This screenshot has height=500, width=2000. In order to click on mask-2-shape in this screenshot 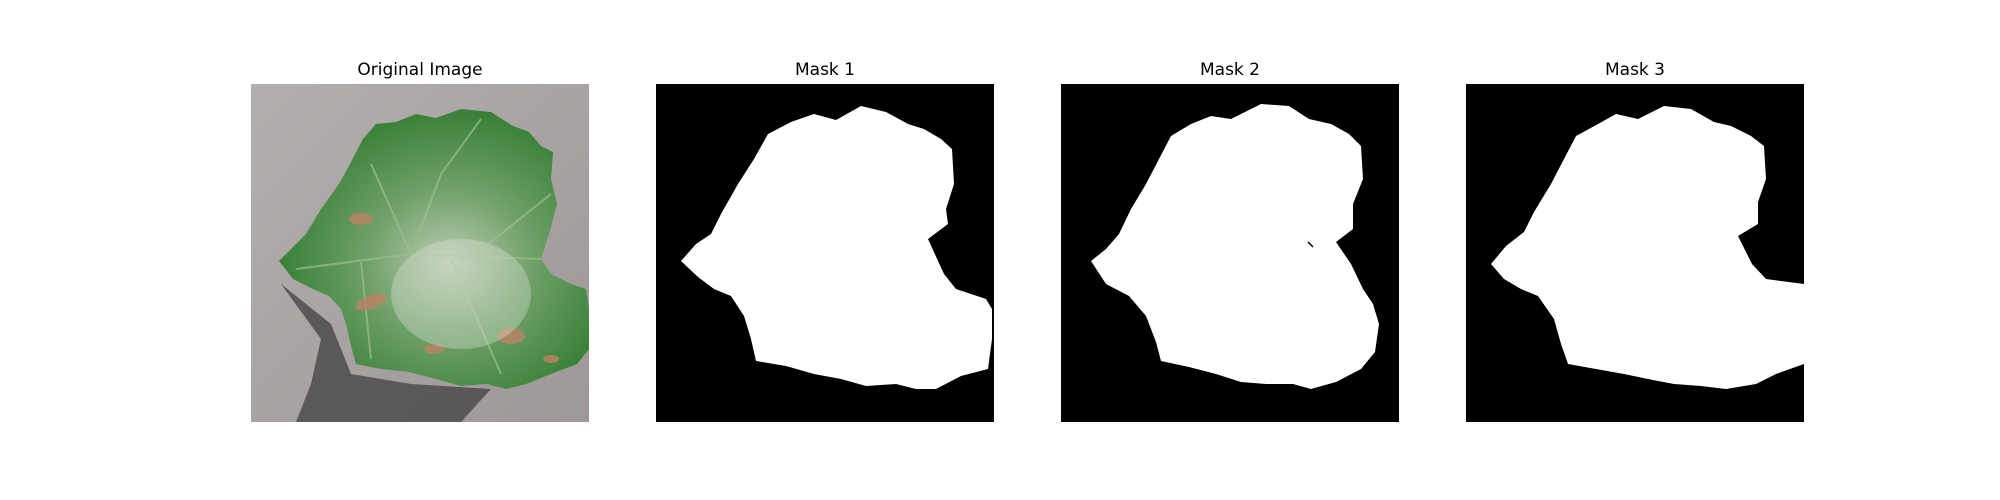, I will do `click(1235, 246)`.